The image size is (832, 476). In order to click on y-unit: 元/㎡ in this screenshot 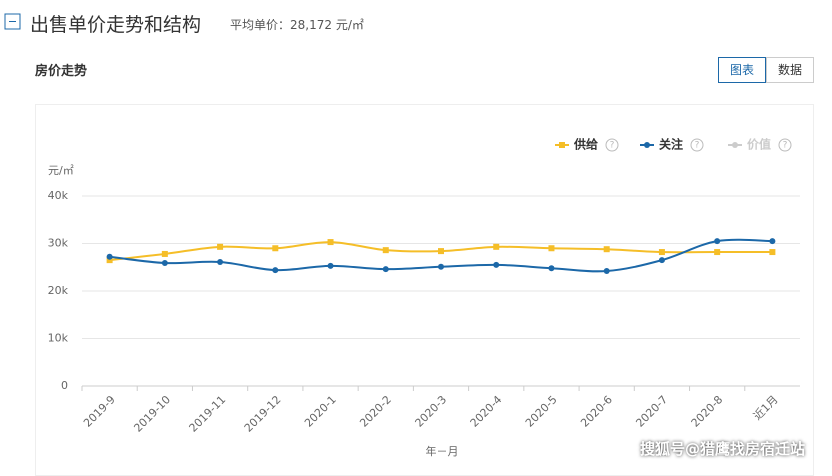, I will do `click(61, 170)`.